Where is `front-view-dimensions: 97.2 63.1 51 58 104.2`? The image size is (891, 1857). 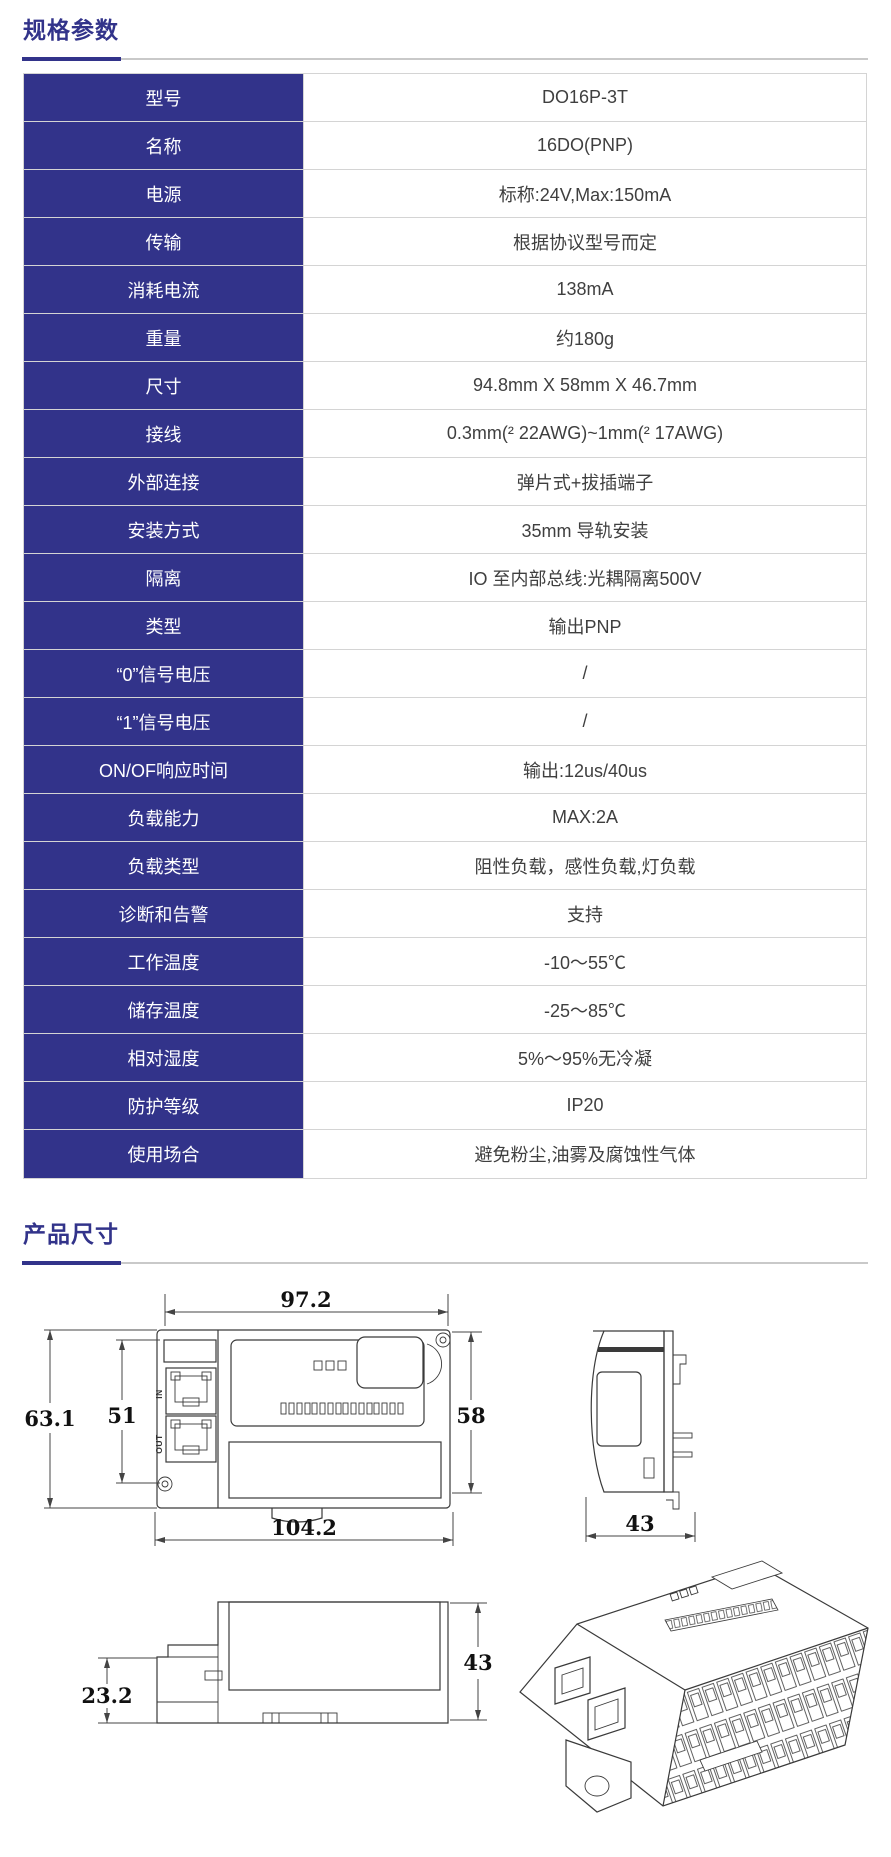
front-view-dimensions: 97.2 63.1 51 58 104.2 is located at coordinates (255, 1416).